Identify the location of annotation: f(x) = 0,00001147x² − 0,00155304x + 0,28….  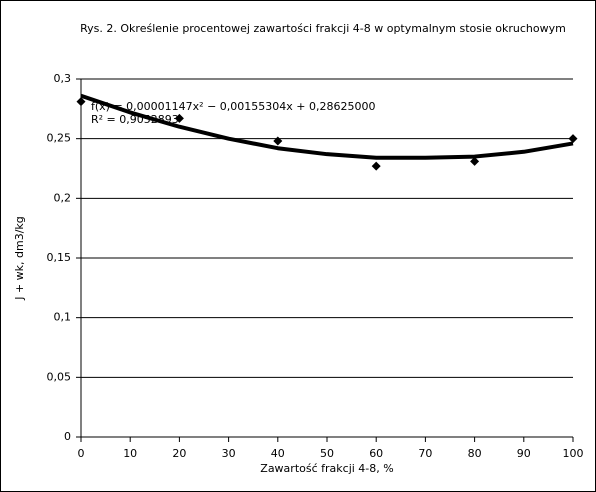
(233, 106).